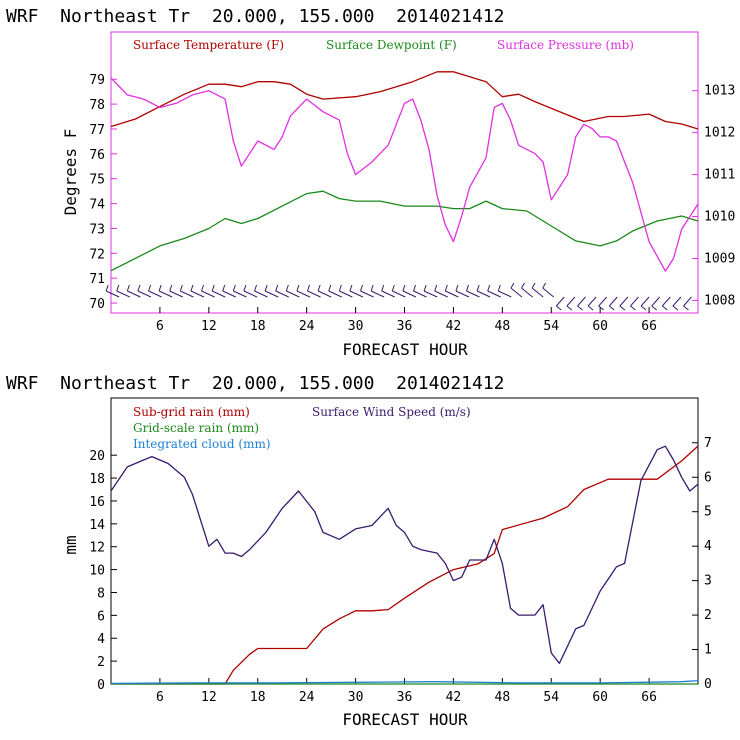 The width and height of the screenshot is (740, 740). I want to click on y-tick-label: 16, so click(97, 502).